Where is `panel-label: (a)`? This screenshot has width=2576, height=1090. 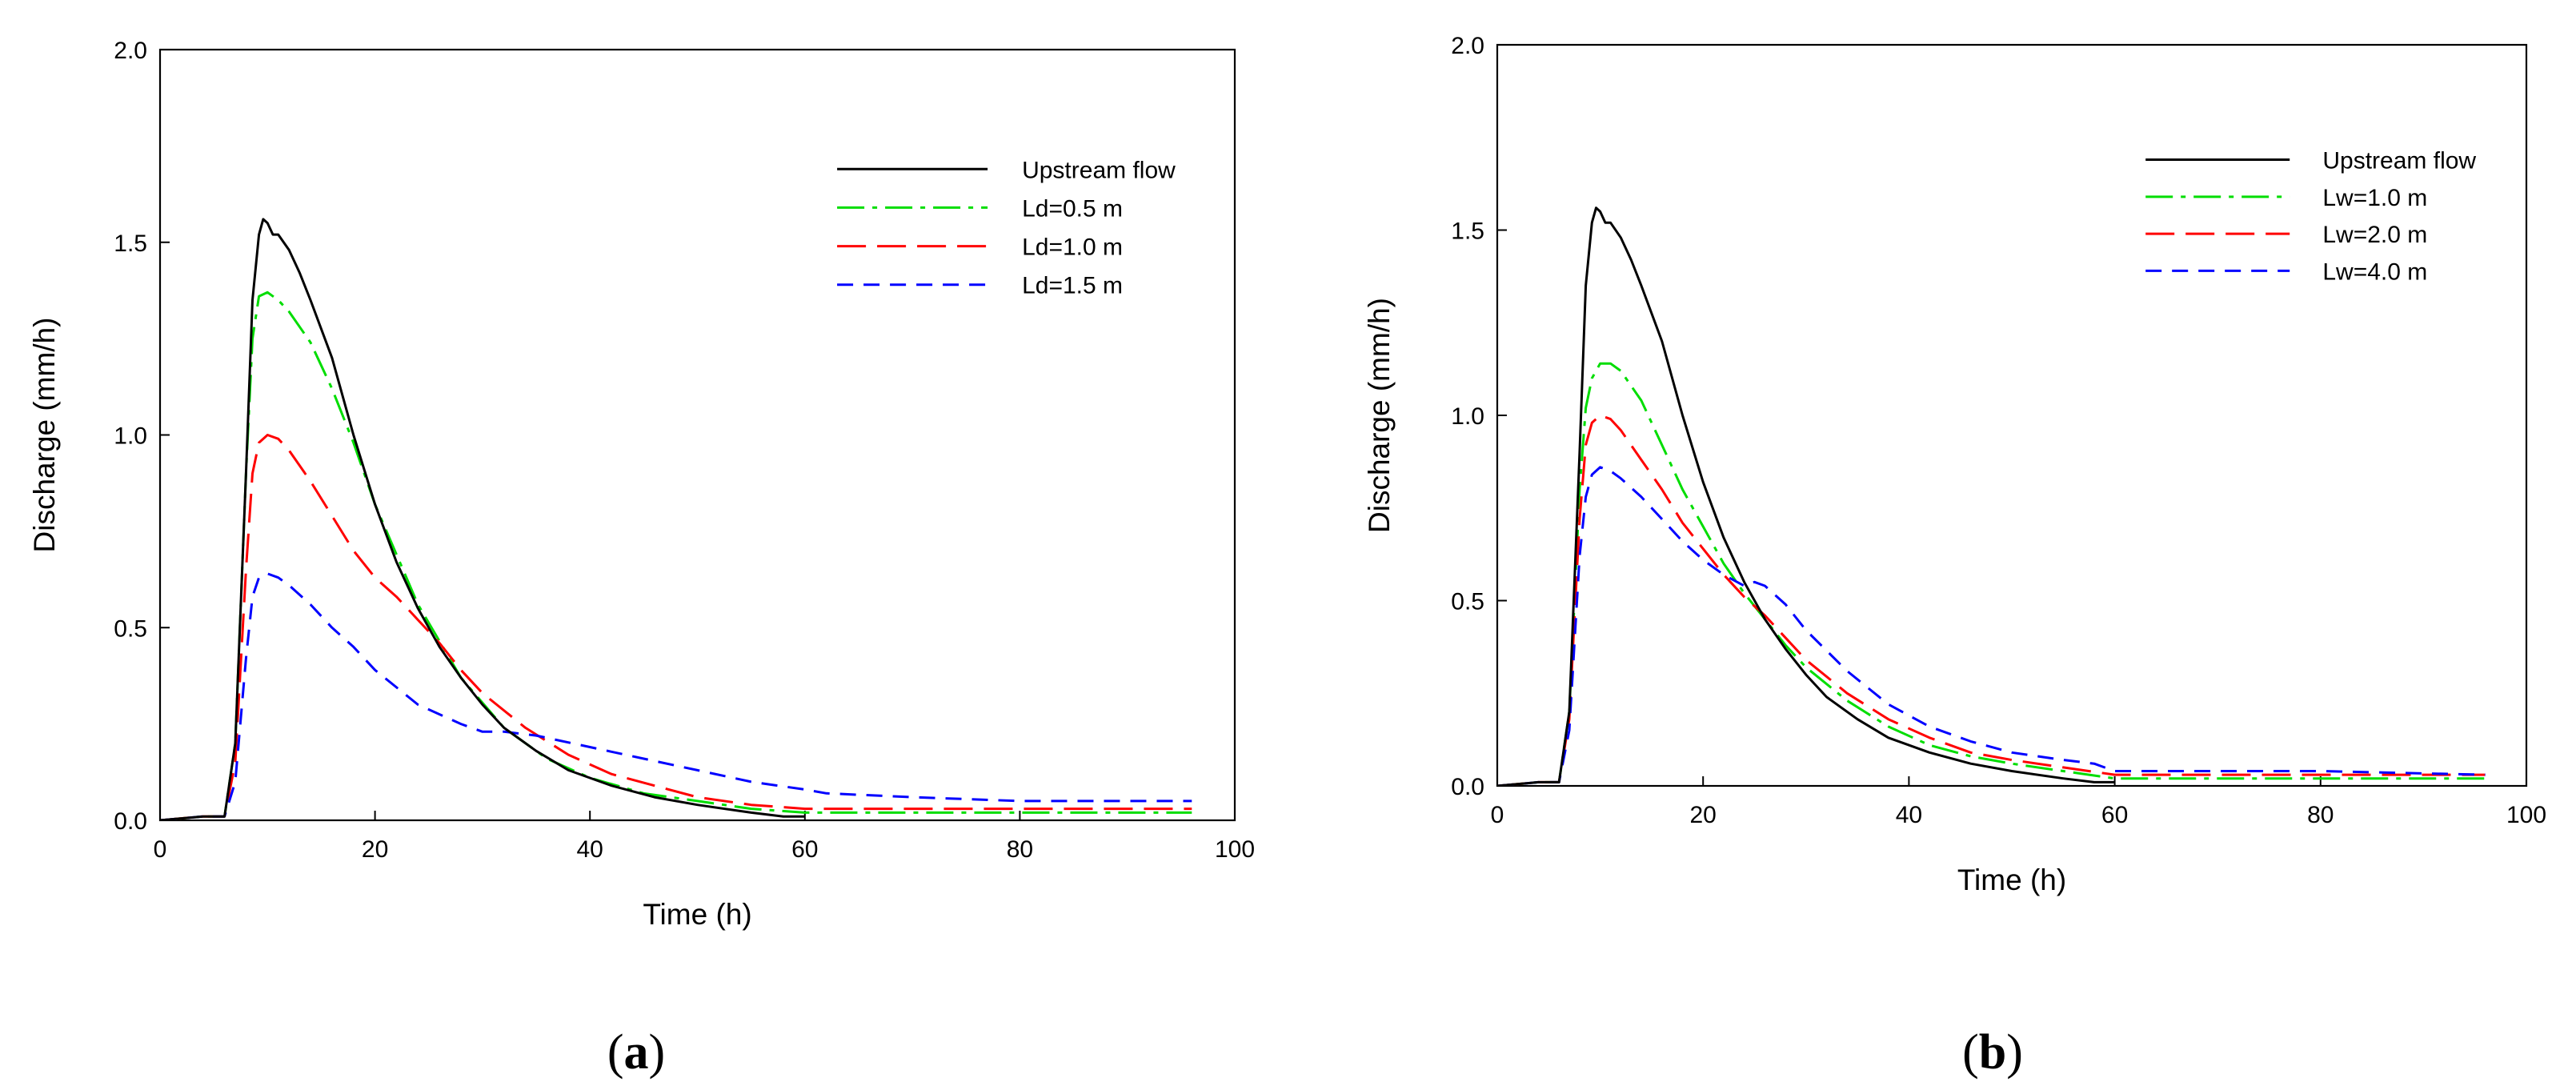 panel-label: (a) is located at coordinates (636, 1052).